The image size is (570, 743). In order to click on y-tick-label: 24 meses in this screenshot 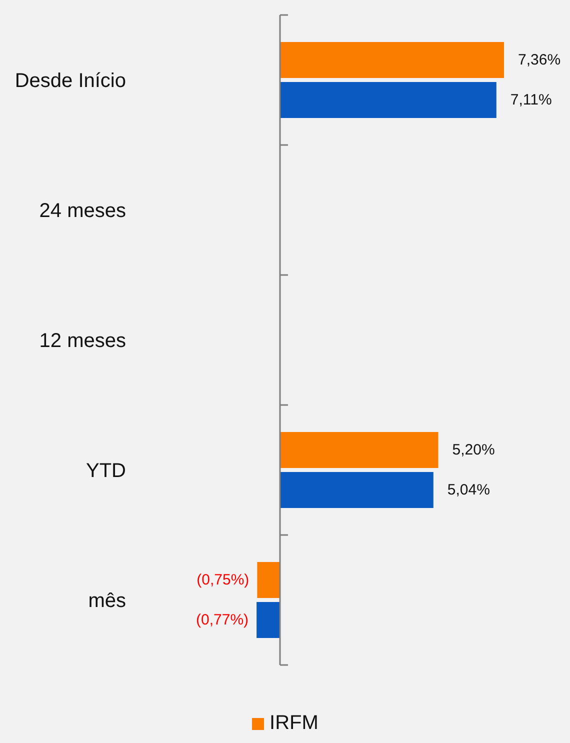, I will do `click(82, 211)`.